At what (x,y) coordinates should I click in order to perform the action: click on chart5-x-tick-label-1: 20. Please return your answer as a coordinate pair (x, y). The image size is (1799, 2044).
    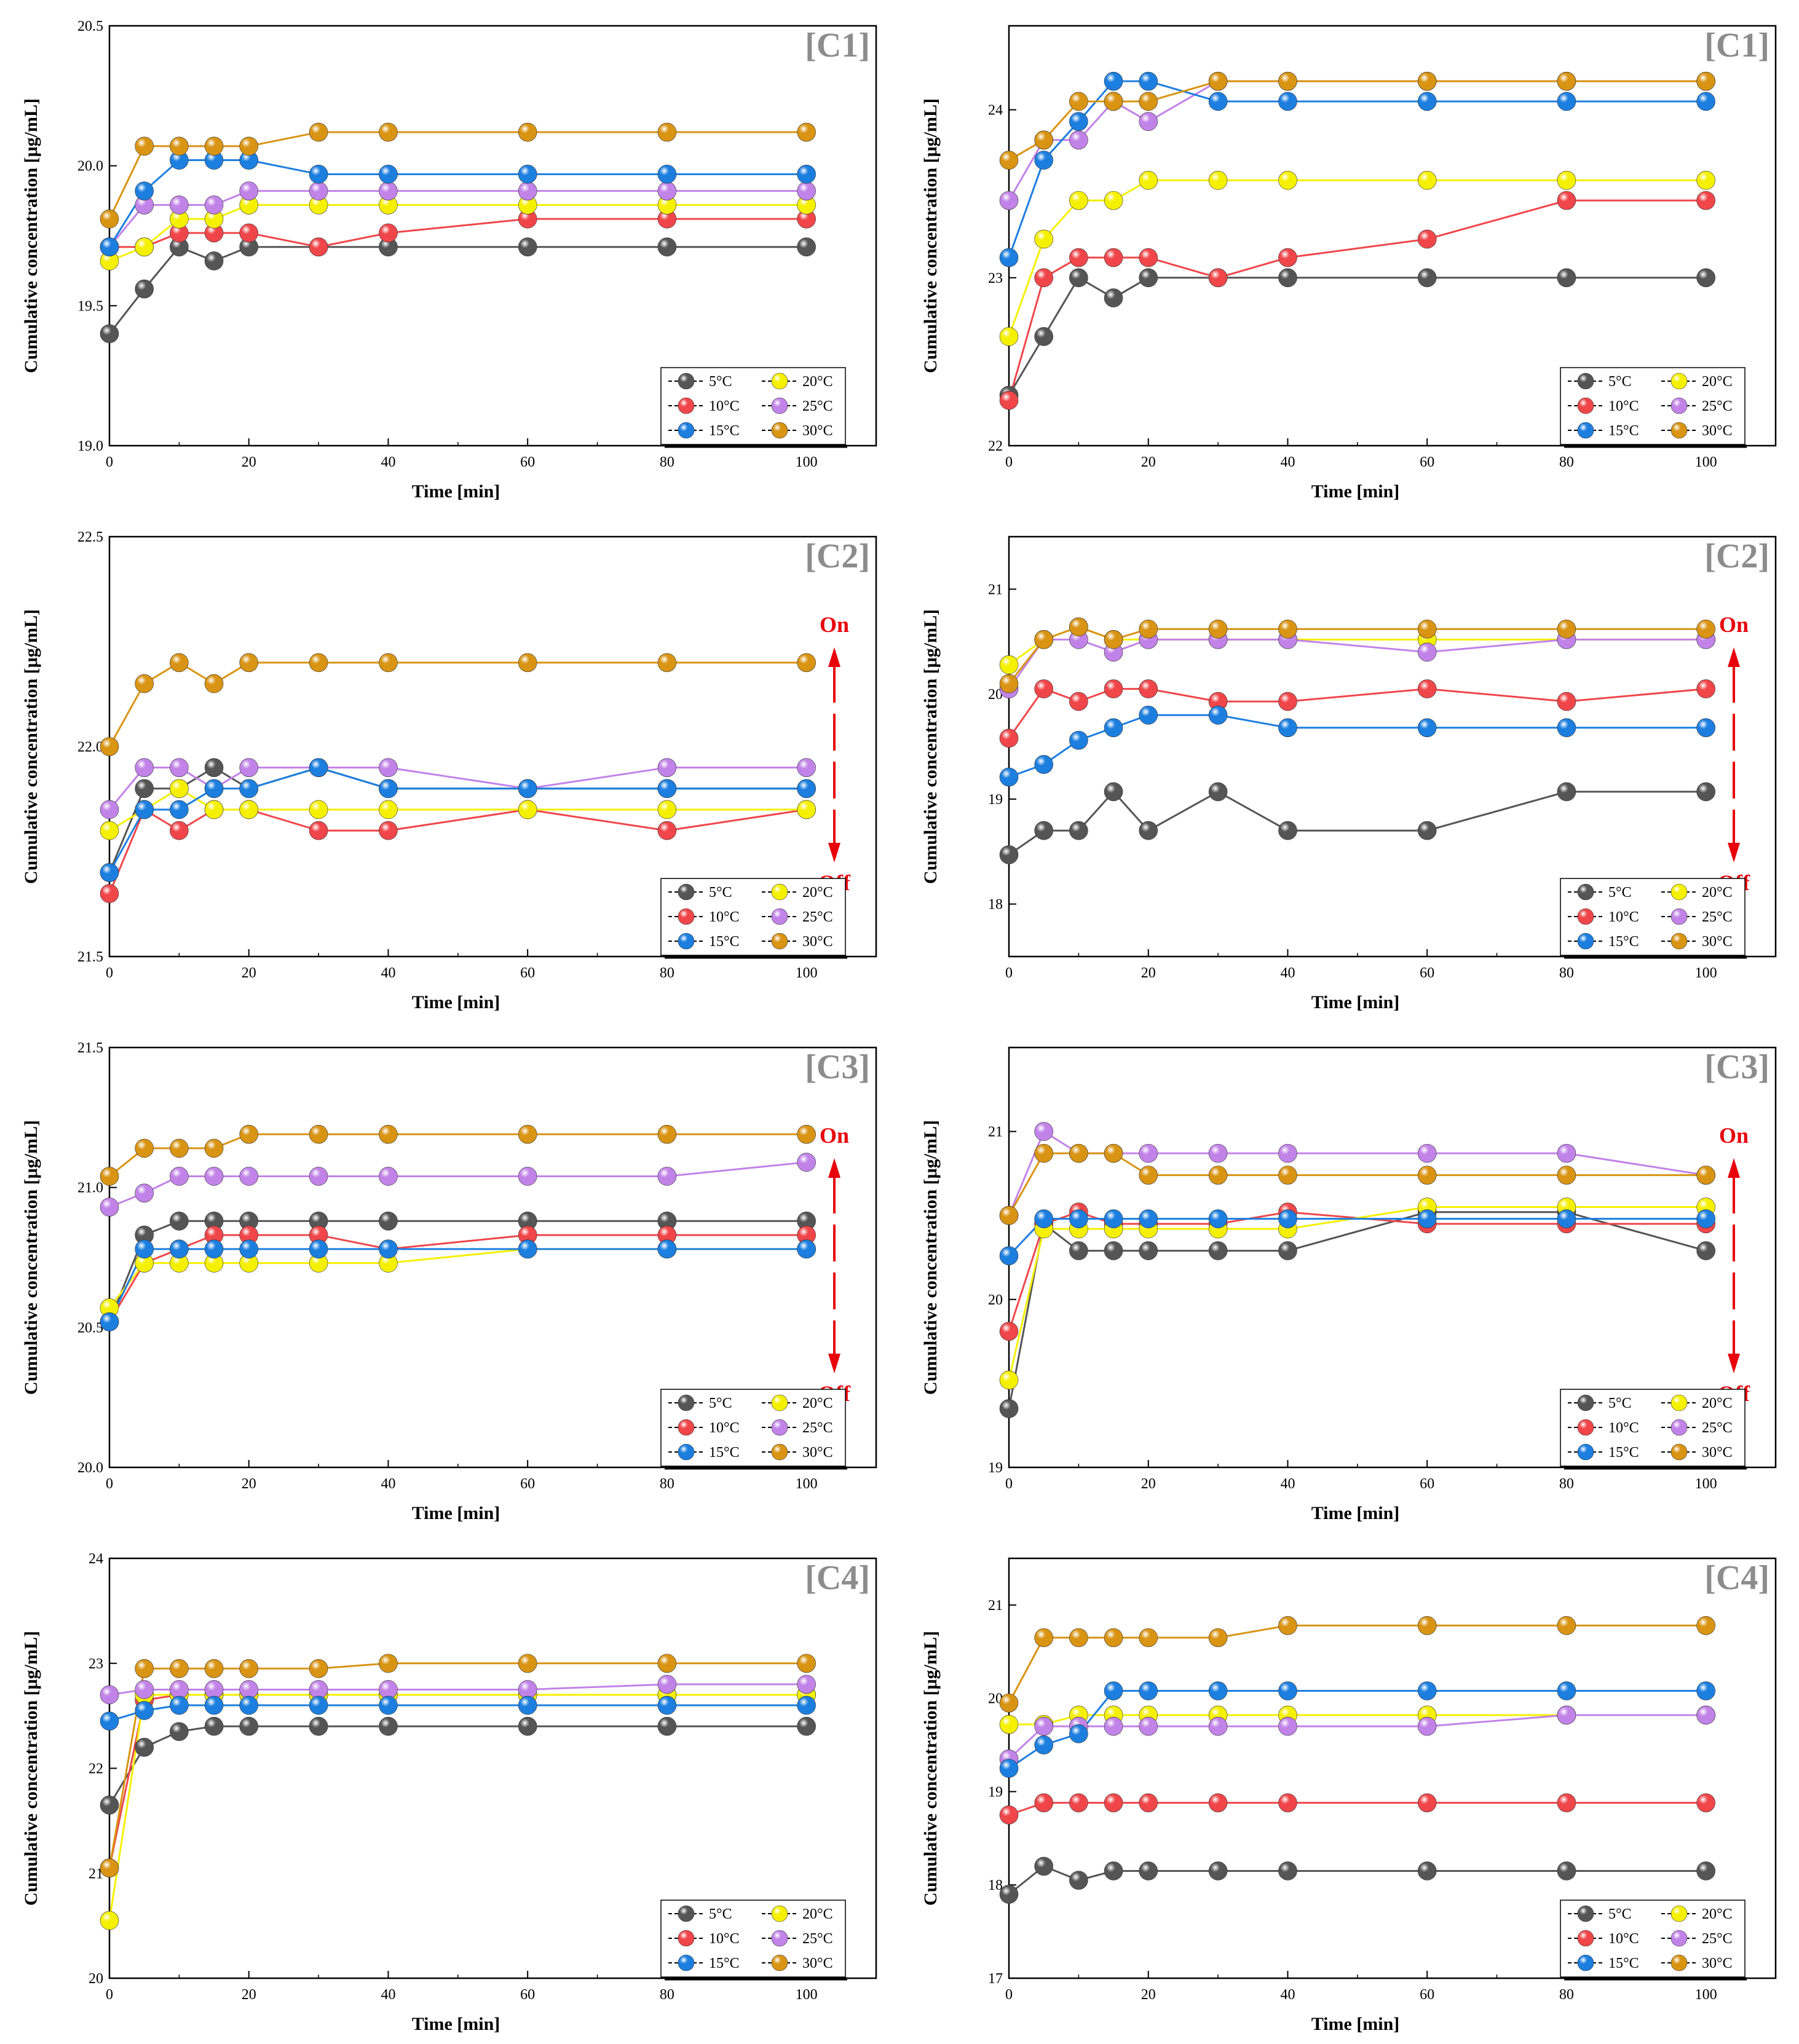
    Looking at the image, I should click on (249, 1484).